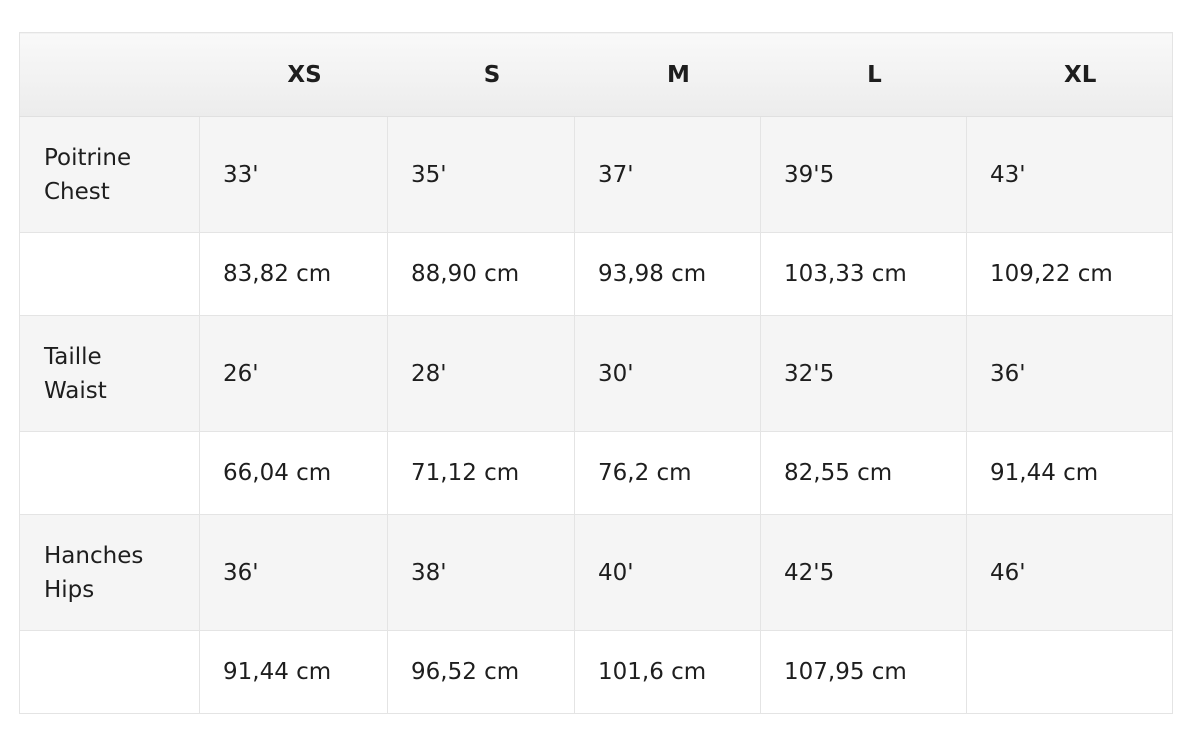  I want to click on measurement-row-cm: 66,04 cm 71,12 cm 76,2 cm 82,55 cm 91,44 cm, so click(596, 473).